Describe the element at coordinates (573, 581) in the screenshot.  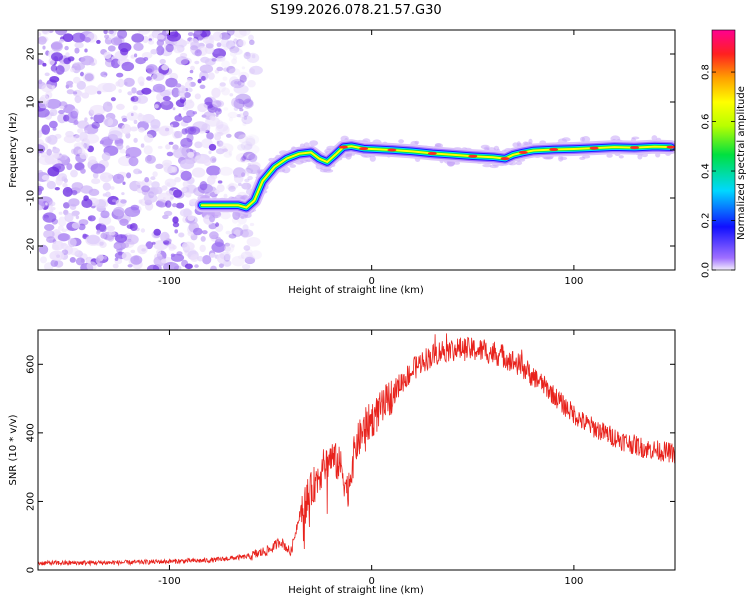
I see `x-tick-label: 100` at that location.